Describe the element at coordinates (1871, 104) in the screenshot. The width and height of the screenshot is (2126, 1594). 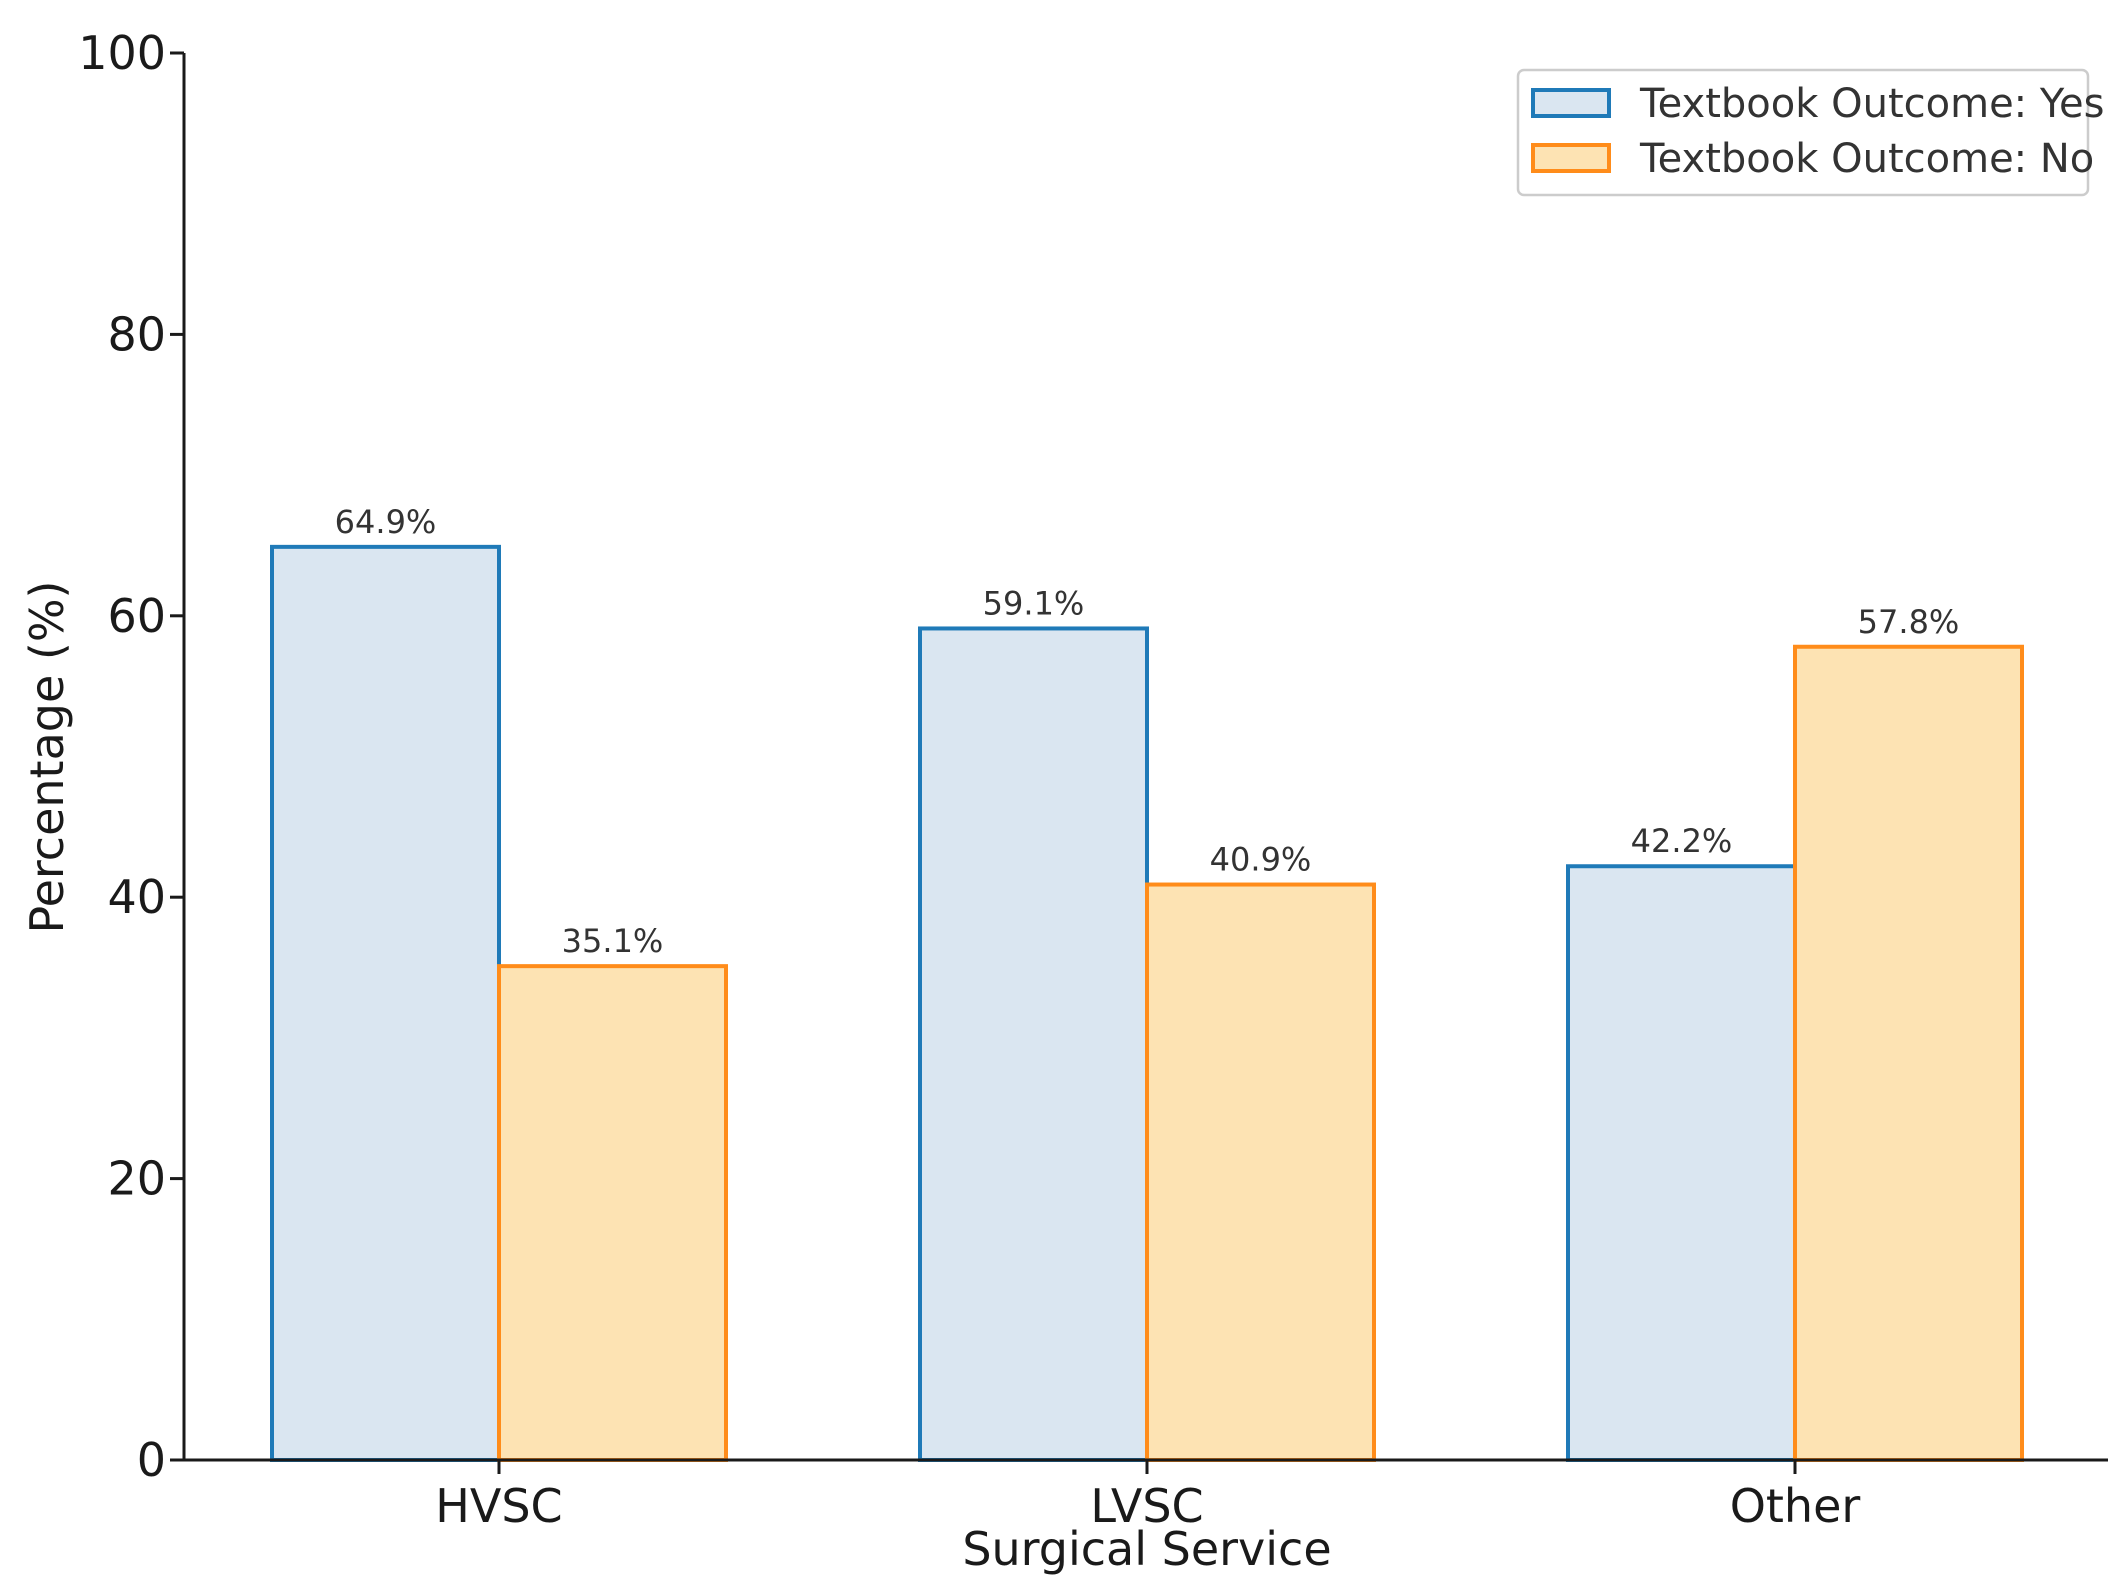
I see `legend-label-yes: Textbook Outcome: Yes` at that location.